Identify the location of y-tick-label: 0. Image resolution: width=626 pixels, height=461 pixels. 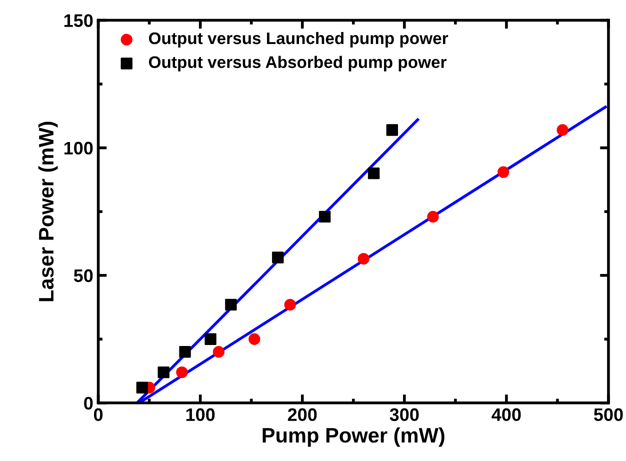
(88, 403).